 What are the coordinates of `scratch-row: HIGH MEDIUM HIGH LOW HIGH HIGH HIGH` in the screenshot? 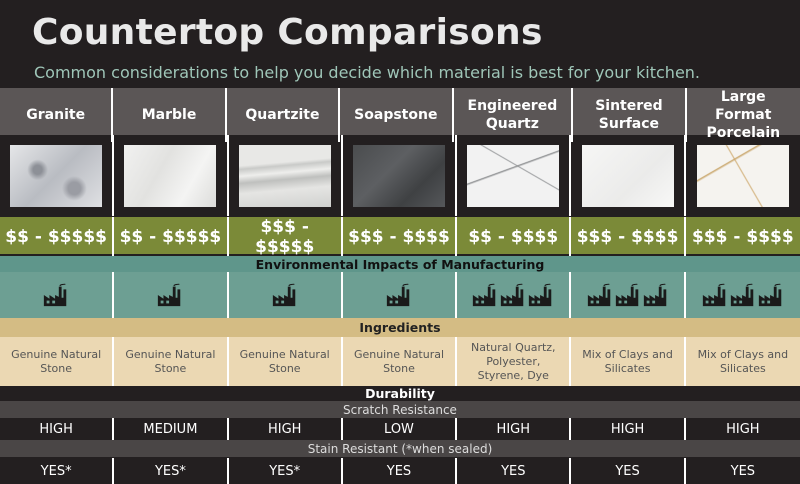 It's located at (400, 429).